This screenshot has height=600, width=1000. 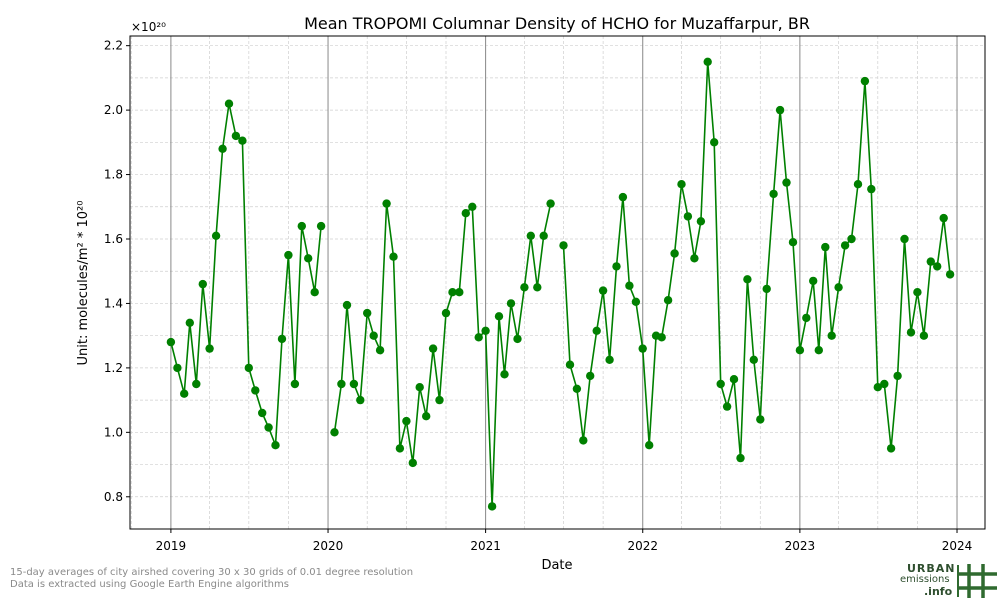 What do you see at coordinates (931, 568) in the screenshot?
I see `logo-word-urban: URBAN` at bounding box center [931, 568].